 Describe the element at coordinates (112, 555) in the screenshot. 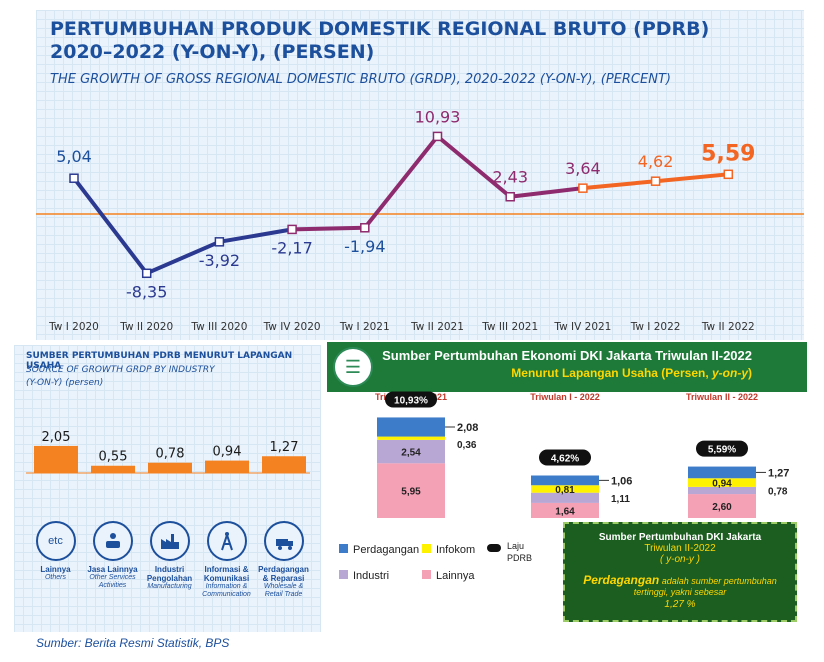

I see `industry-jasa-lainnya: Jasa Lainnya Other Services Activities` at that location.